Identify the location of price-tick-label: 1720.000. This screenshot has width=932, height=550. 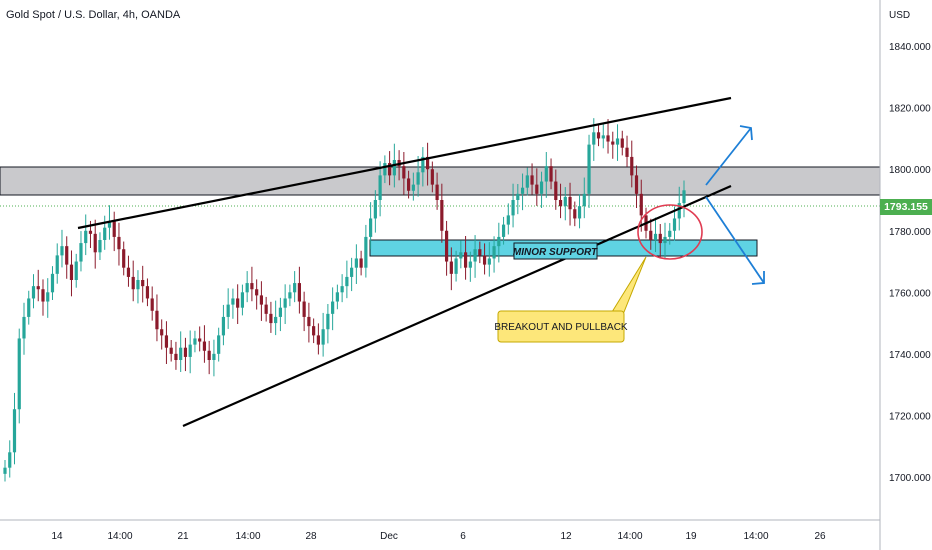
(910, 416).